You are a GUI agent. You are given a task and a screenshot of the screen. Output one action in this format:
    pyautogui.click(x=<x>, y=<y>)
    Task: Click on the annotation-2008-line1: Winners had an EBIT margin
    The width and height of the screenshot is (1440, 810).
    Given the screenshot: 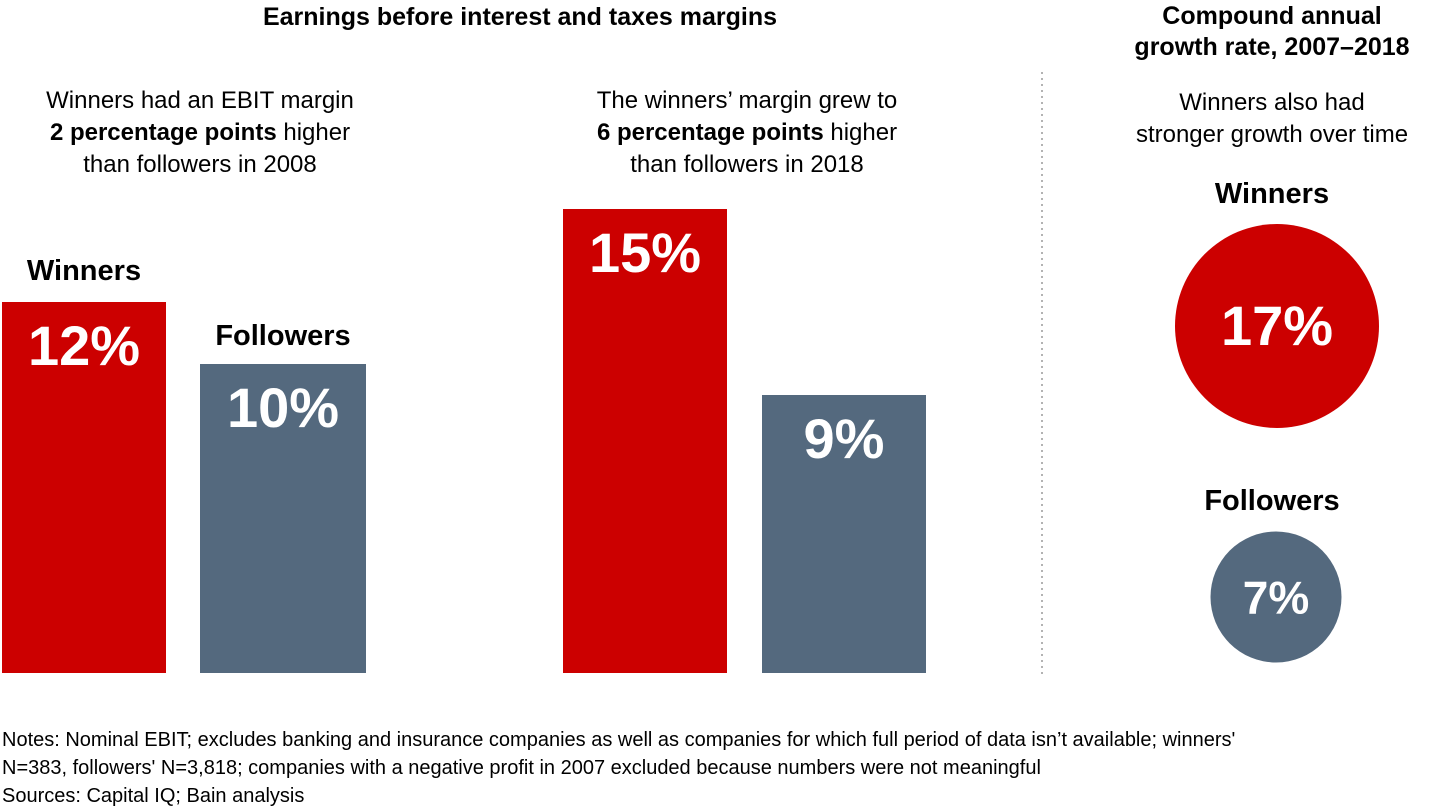 What is the action you would take?
    pyautogui.click(x=200, y=100)
    